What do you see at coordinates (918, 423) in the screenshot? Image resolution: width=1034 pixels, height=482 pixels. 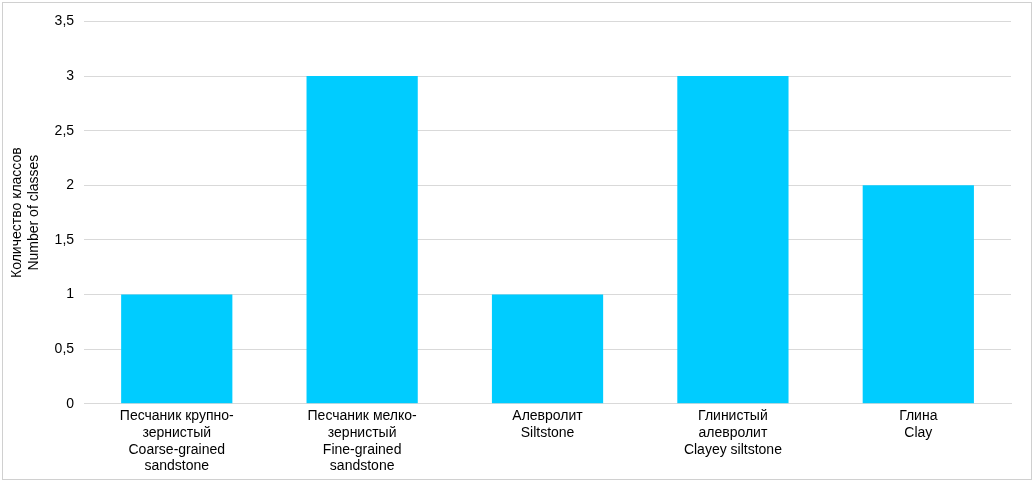 I see `x-tick-label: Глина Clay` at bounding box center [918, 423].